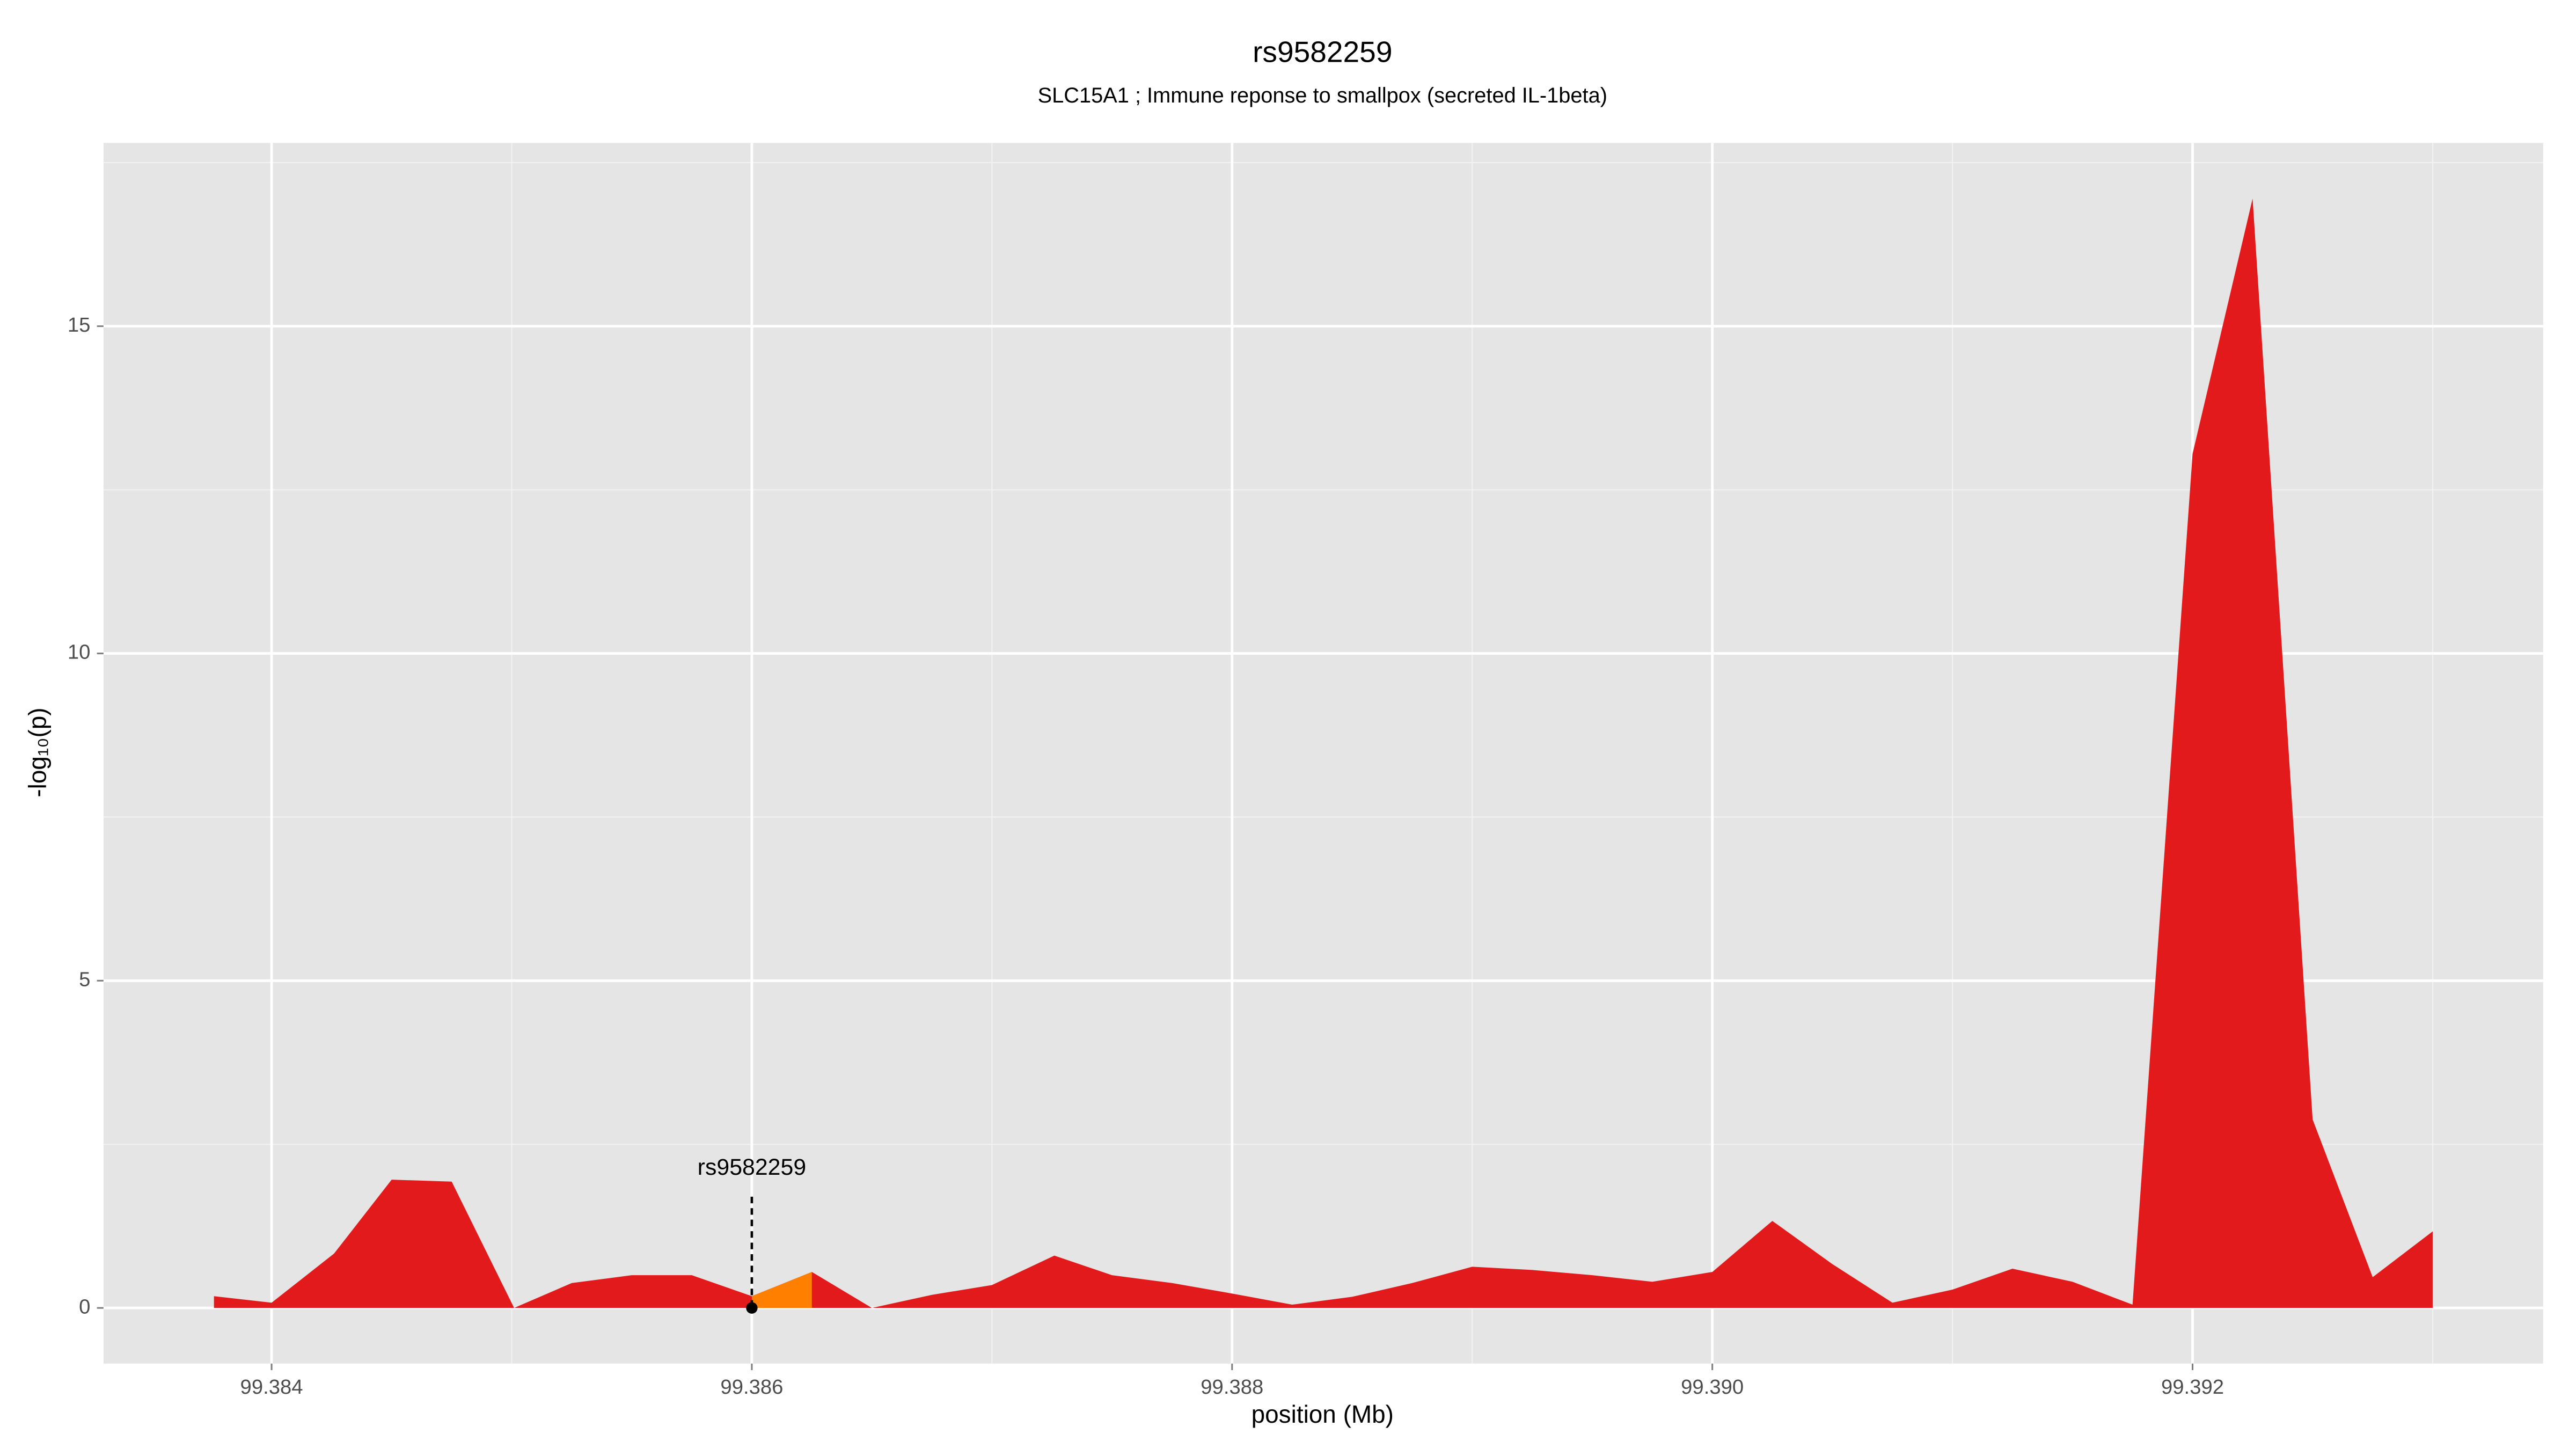  Describe the element at coordinates (752, 1308) in the screenshot. I see `annotation-point` at that location.